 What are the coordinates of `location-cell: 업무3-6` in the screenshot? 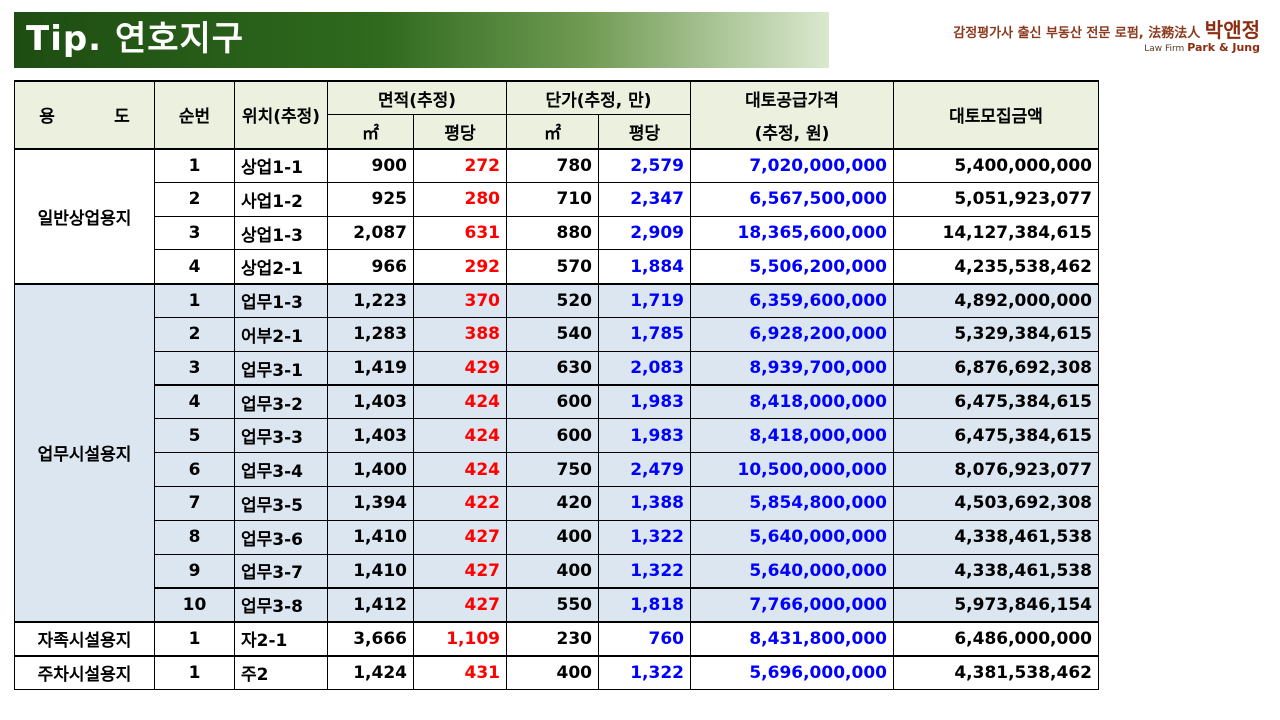 It's located at (281, 537).